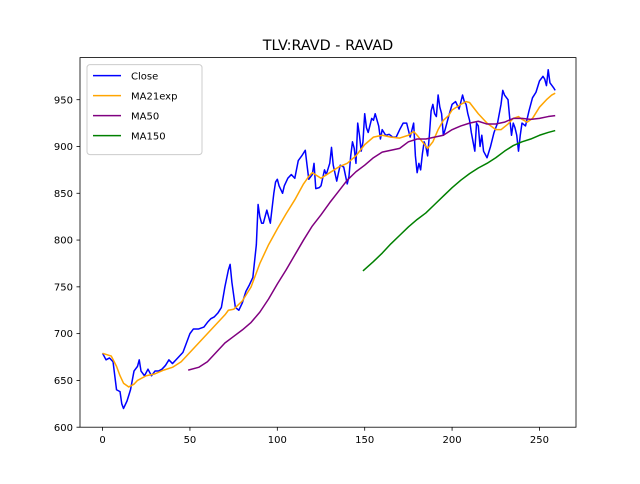 This screenshot has height=484, width=640. What do you see at coordinates (63, 428) in the screenshot?
I see `y-tick-label: 600` at bounding box center [63, 428].